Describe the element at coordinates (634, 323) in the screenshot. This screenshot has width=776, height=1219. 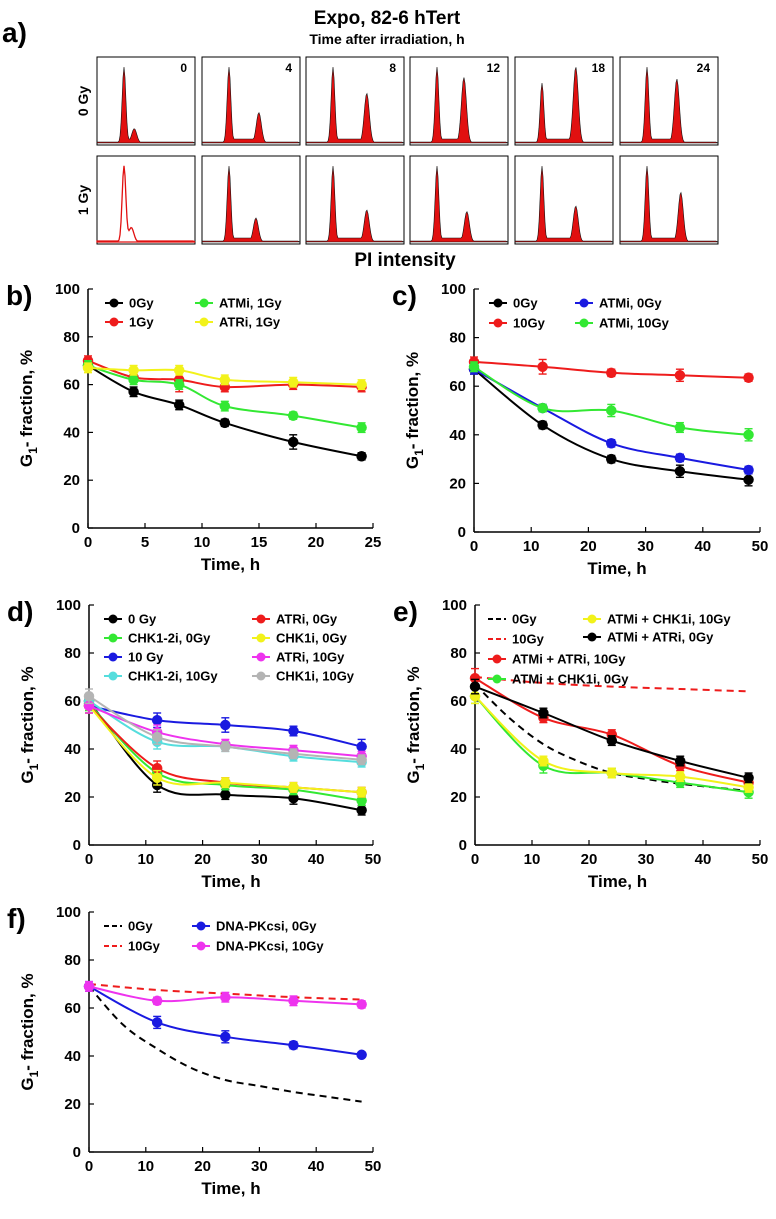
I see `legend-label: ATMi, 10Gy` at that location.